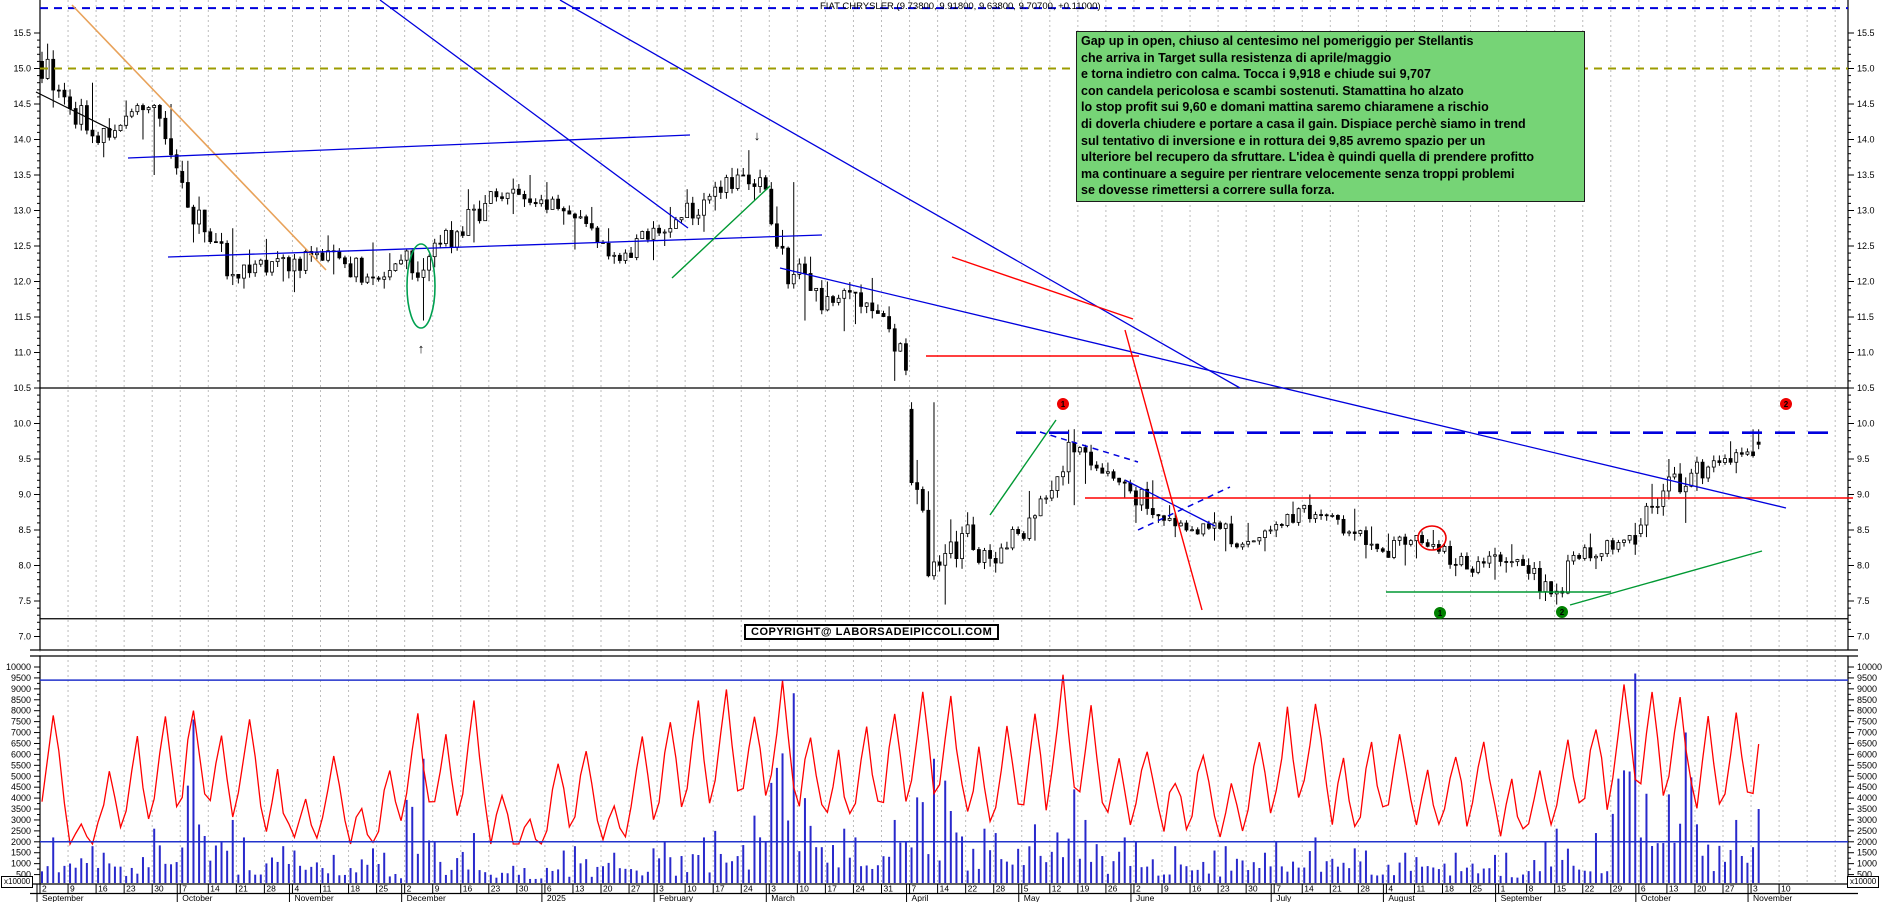 The height and width of the screenshot is (902, 1890). Describe the element at coordinates (1702, 889) in the screenshot. I see `svg-text: 20` at that location.